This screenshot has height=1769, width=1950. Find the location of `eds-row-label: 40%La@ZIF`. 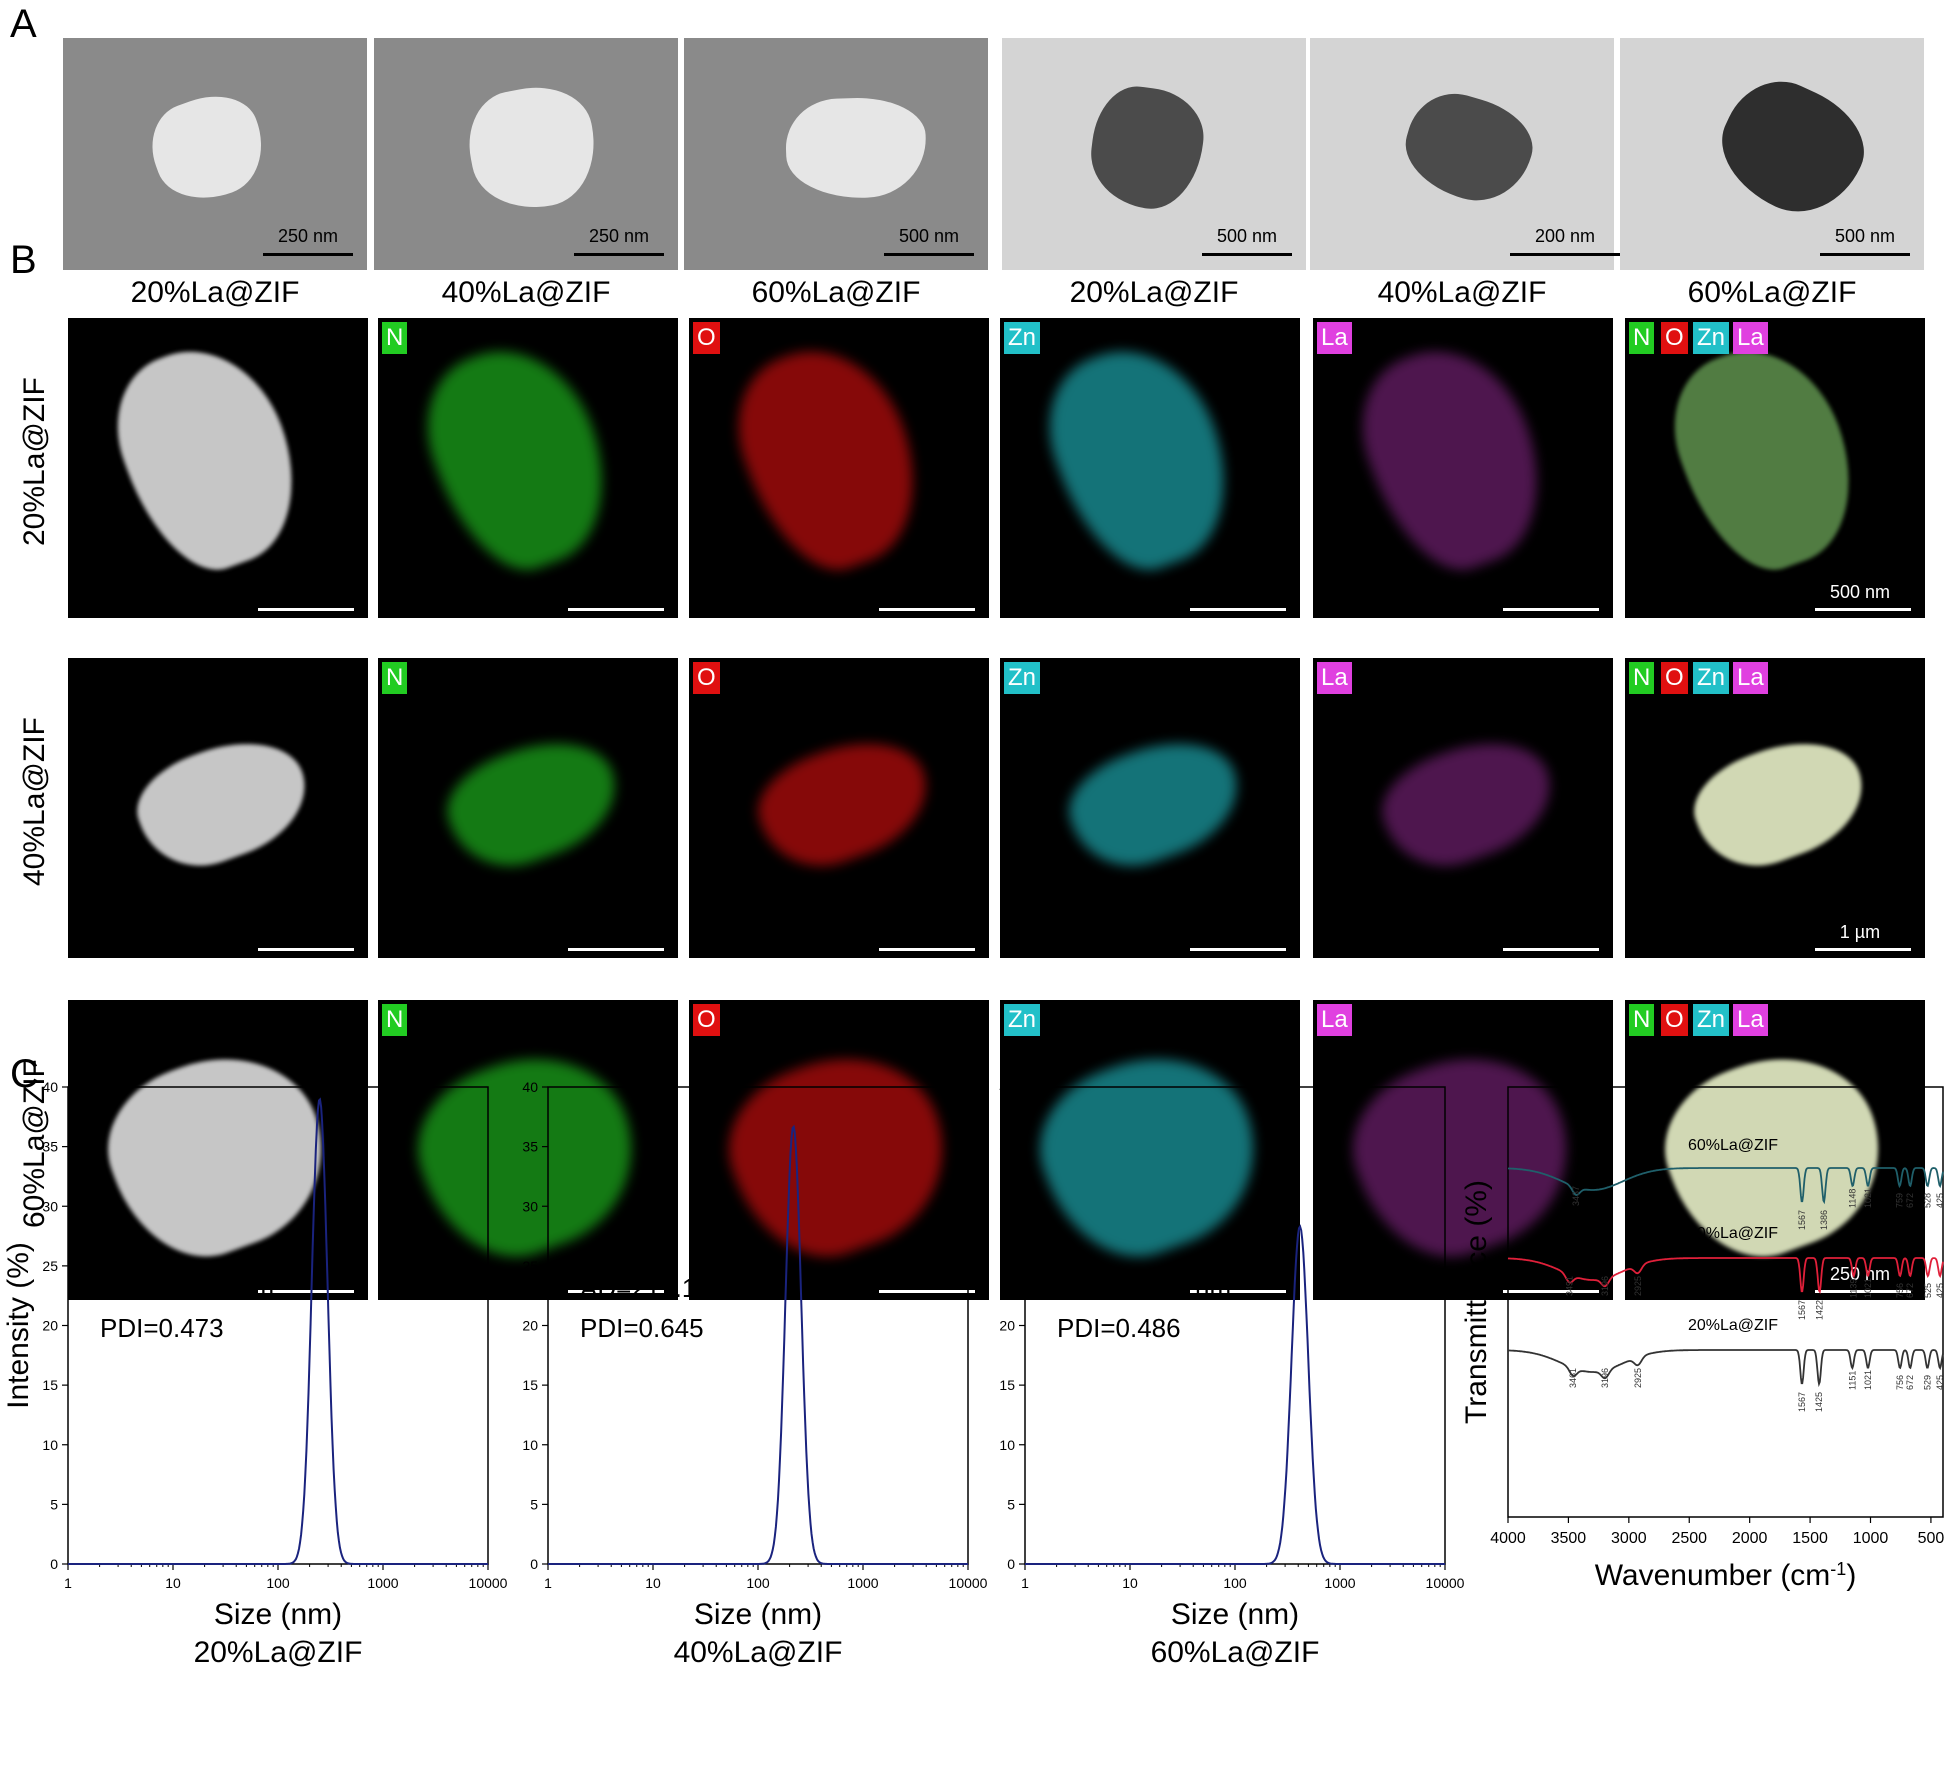

eds-row-label: 40%La@ZIF is located at coordinates (34, 801).